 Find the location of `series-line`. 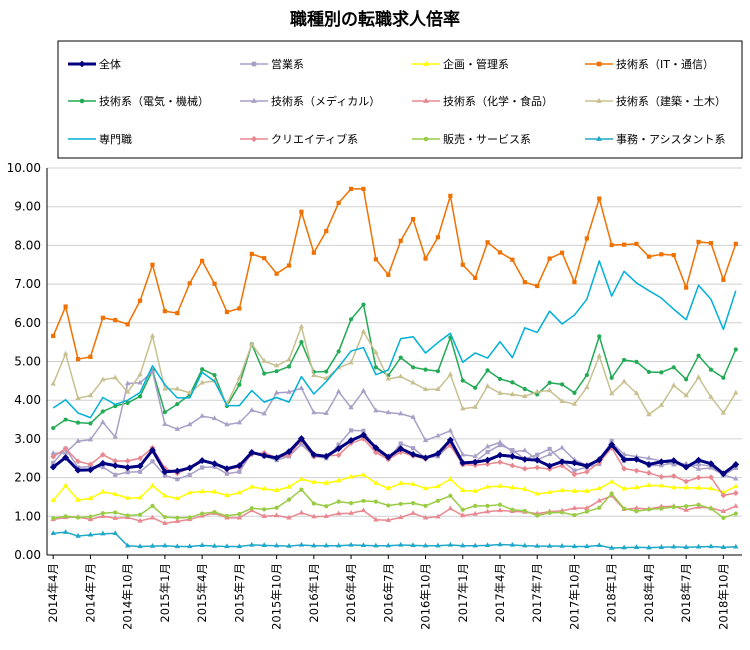

series-line is located at coordinates (394, 370).